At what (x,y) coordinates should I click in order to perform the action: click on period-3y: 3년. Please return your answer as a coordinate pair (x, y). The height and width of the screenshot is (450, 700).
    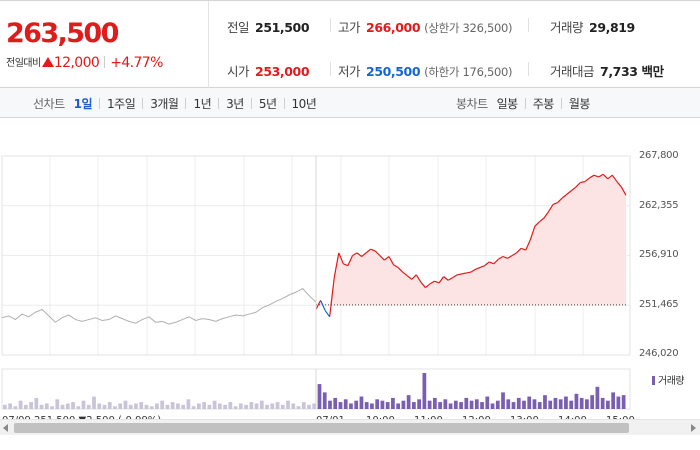
    Looking at the image, I should click on (235, 103).